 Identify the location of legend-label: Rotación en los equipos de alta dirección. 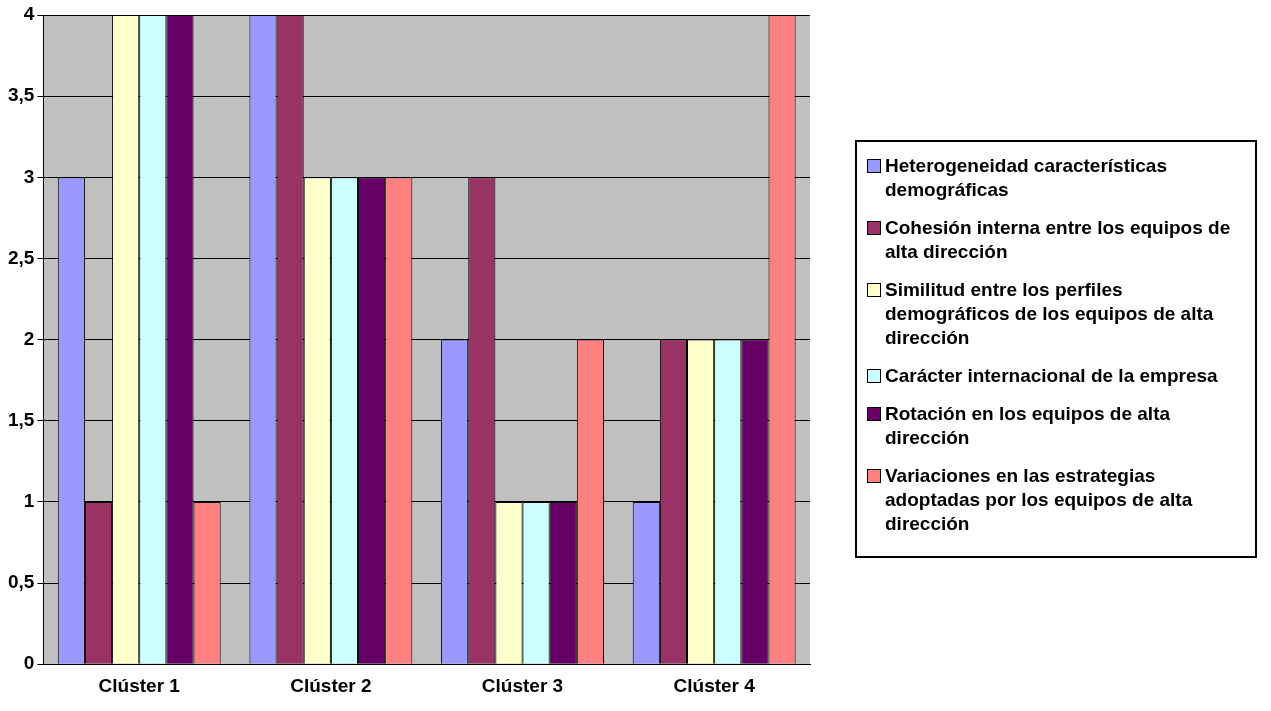
(1028, 426).